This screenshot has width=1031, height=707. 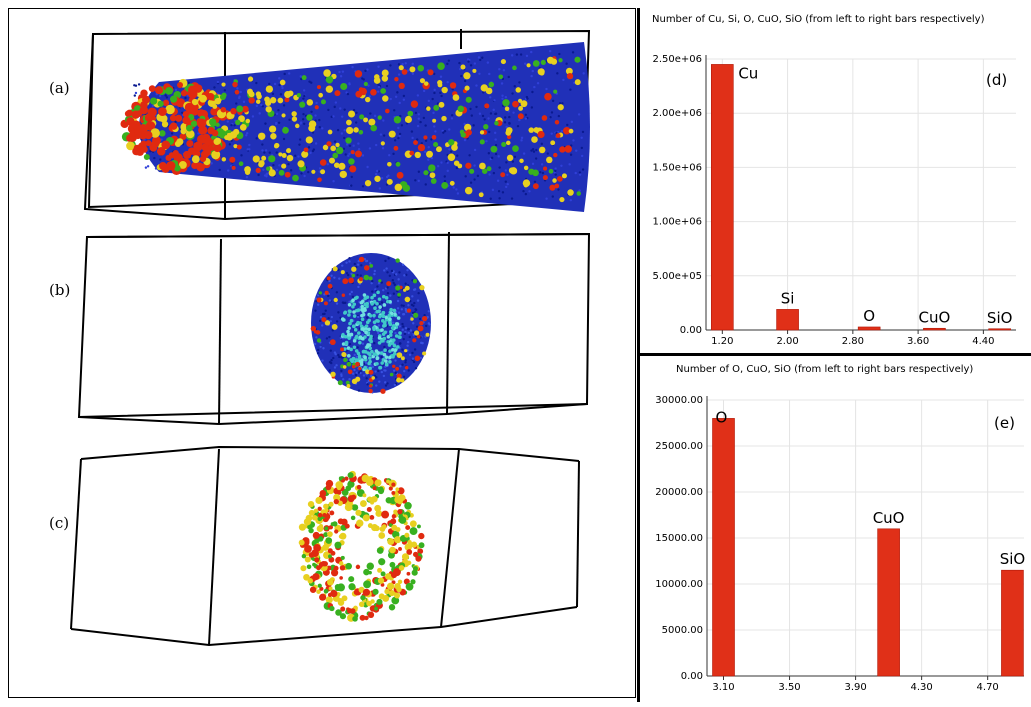 What do you see at coordinates (59, 523) in the screenshot?
I see `panel-c-label: (c)` at bounding box center [59, 523].